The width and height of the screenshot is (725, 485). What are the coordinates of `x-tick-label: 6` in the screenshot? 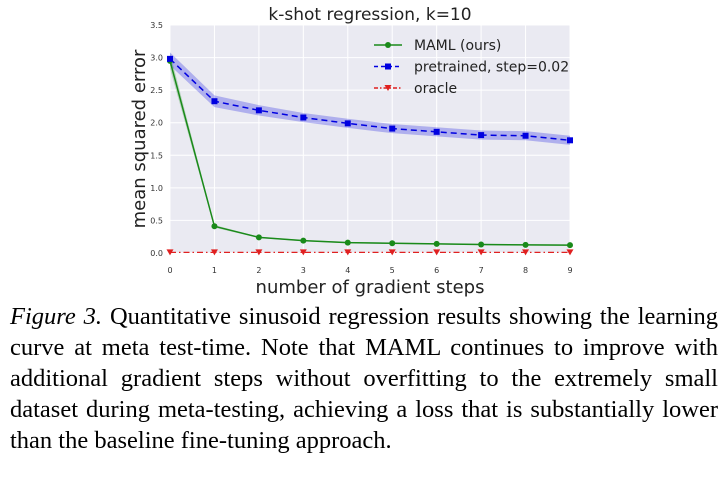 It's located at (436, 270).